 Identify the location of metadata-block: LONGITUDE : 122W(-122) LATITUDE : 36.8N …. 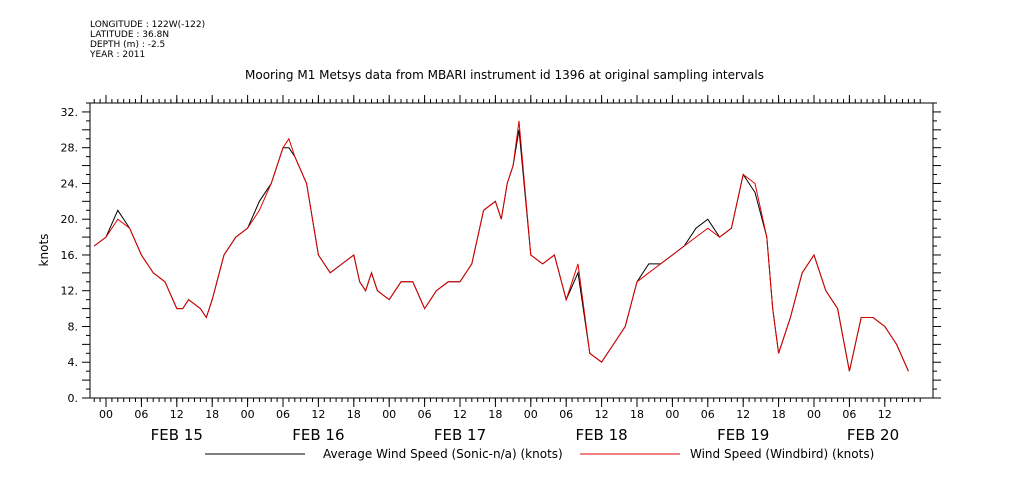
(147, 40).